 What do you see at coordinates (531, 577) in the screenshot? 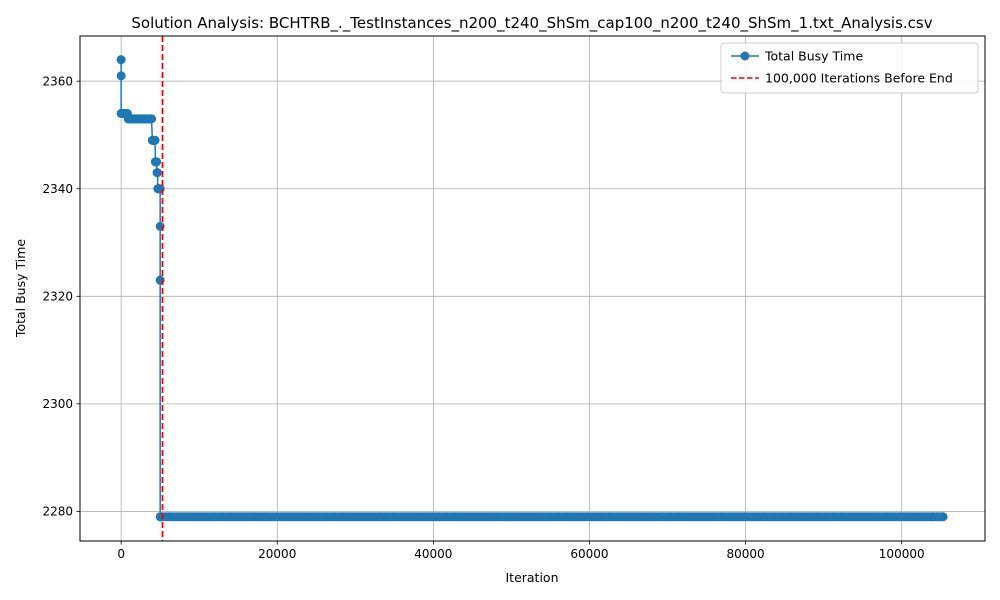
I see `x-axis-label: Iteration` at bounding box center [531, 577].